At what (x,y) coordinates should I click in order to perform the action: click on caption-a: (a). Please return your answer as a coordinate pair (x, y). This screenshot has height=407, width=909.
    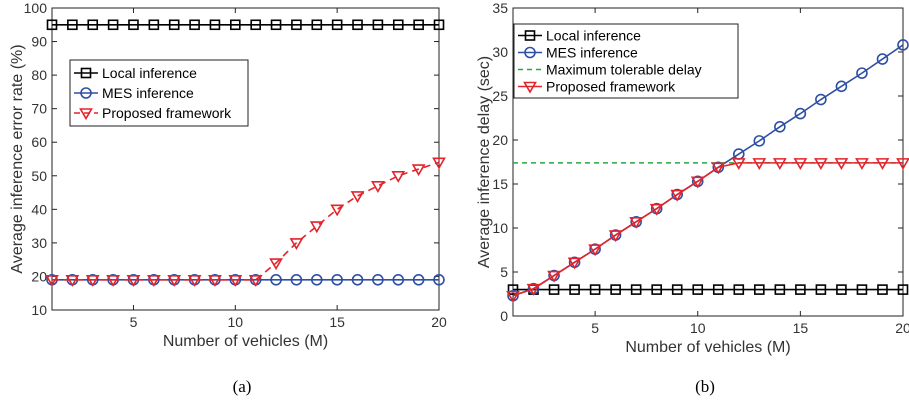
    Looking at the image, I should click on (242, 386).